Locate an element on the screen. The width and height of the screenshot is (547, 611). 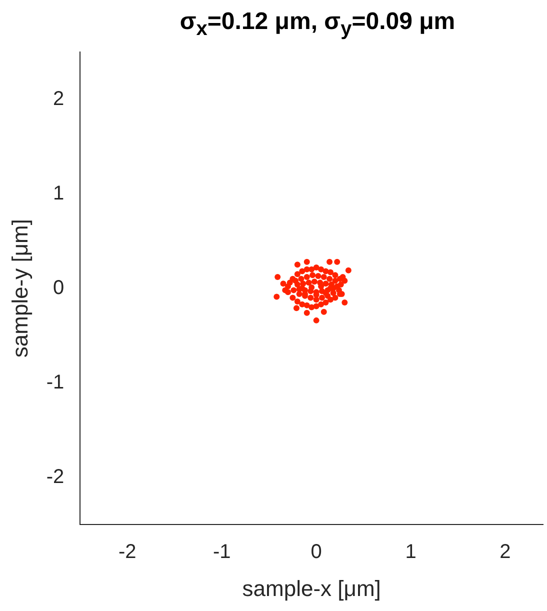
x-tick-label: 2 is located at coordinates (505, 552).